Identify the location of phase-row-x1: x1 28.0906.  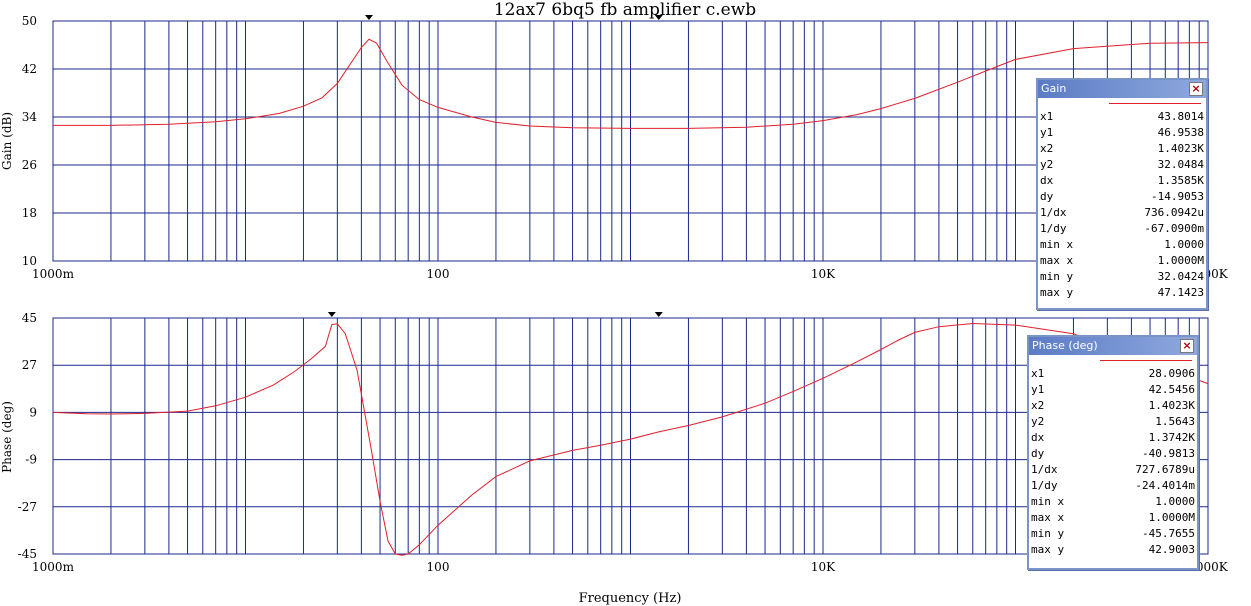
(1113, 374).